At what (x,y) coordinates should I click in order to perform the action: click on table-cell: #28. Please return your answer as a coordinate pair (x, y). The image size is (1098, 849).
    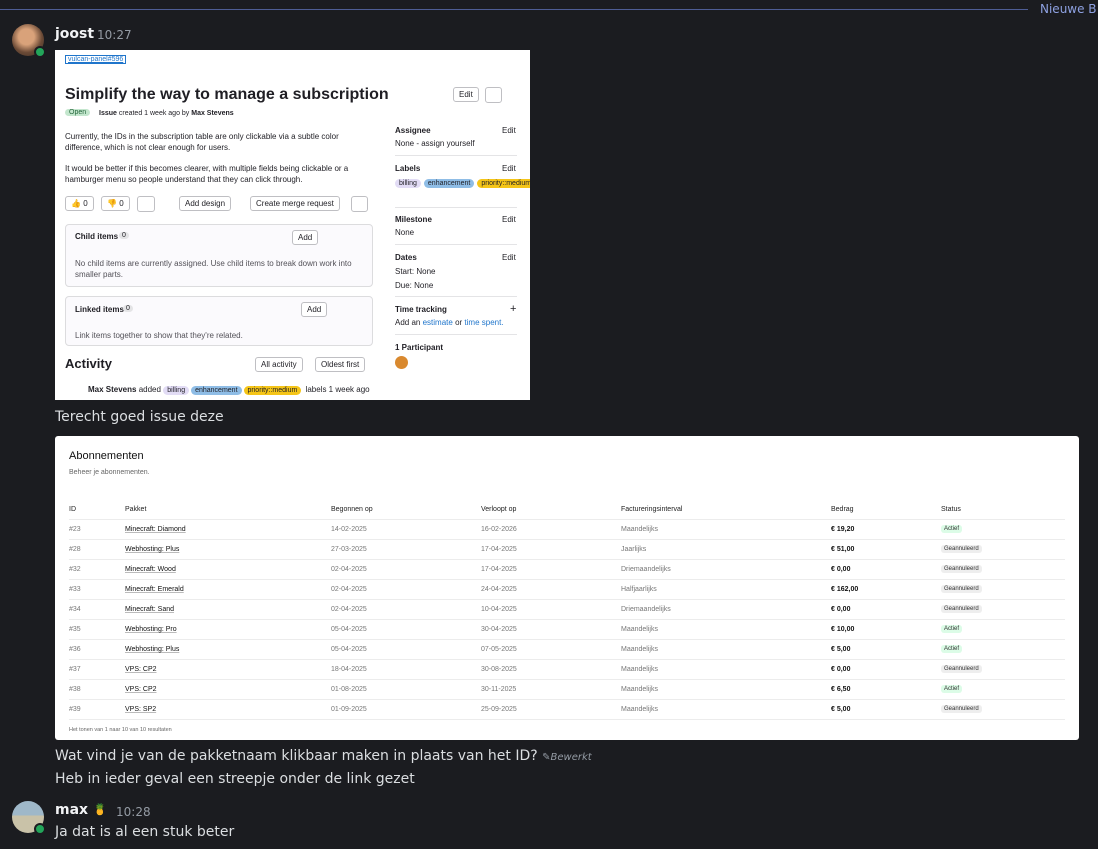
    Looking at the image, I should click on (75, 549).